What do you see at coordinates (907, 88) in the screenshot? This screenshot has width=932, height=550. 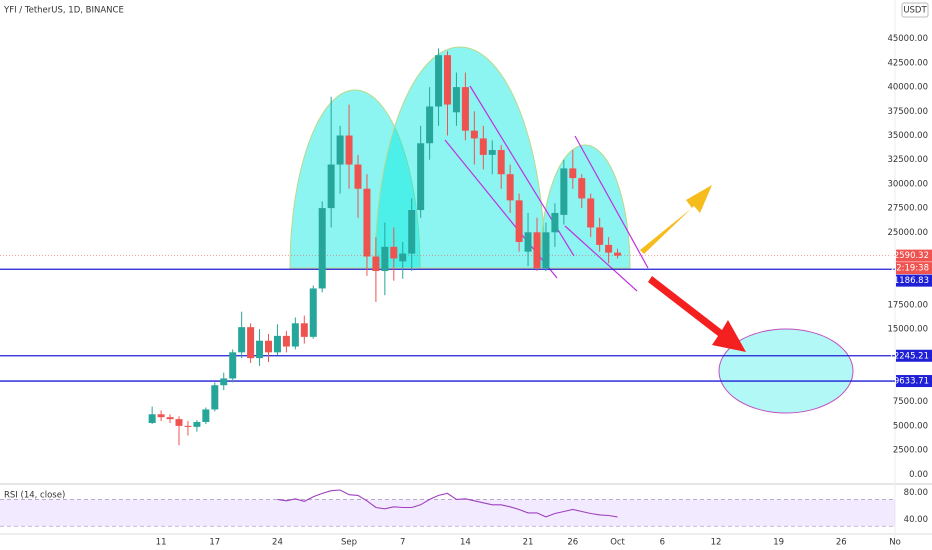 I see `y-tick-label: 40000.00` at bounding box center [907, 88].